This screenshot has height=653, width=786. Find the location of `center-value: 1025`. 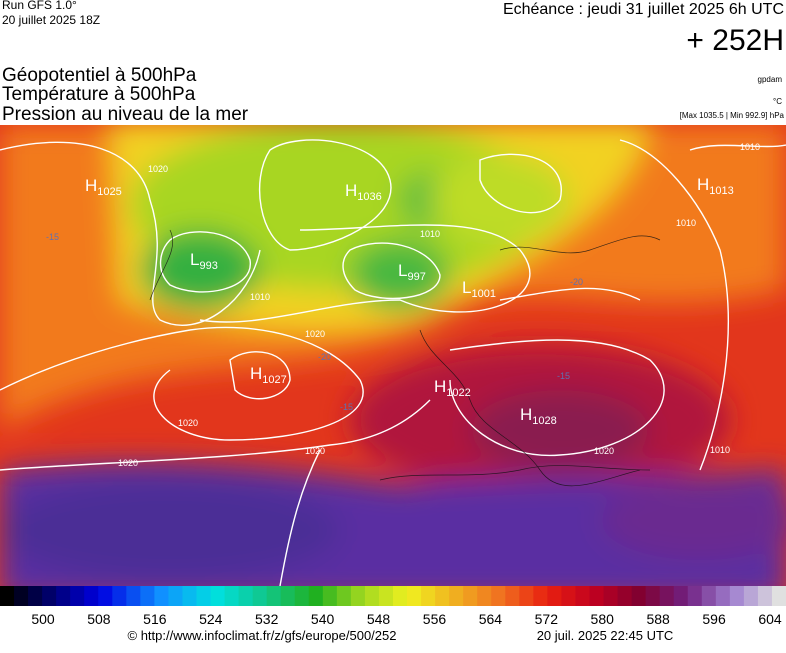

center-value: 1025 is located at coordinates (109, 192).